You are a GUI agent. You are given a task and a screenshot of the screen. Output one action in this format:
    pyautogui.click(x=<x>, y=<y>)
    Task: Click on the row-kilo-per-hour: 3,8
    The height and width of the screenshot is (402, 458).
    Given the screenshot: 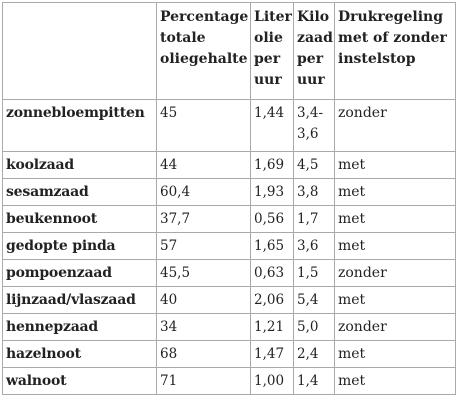 What is the action you would take?
    pyautogui.click(x=314, y=192)
    